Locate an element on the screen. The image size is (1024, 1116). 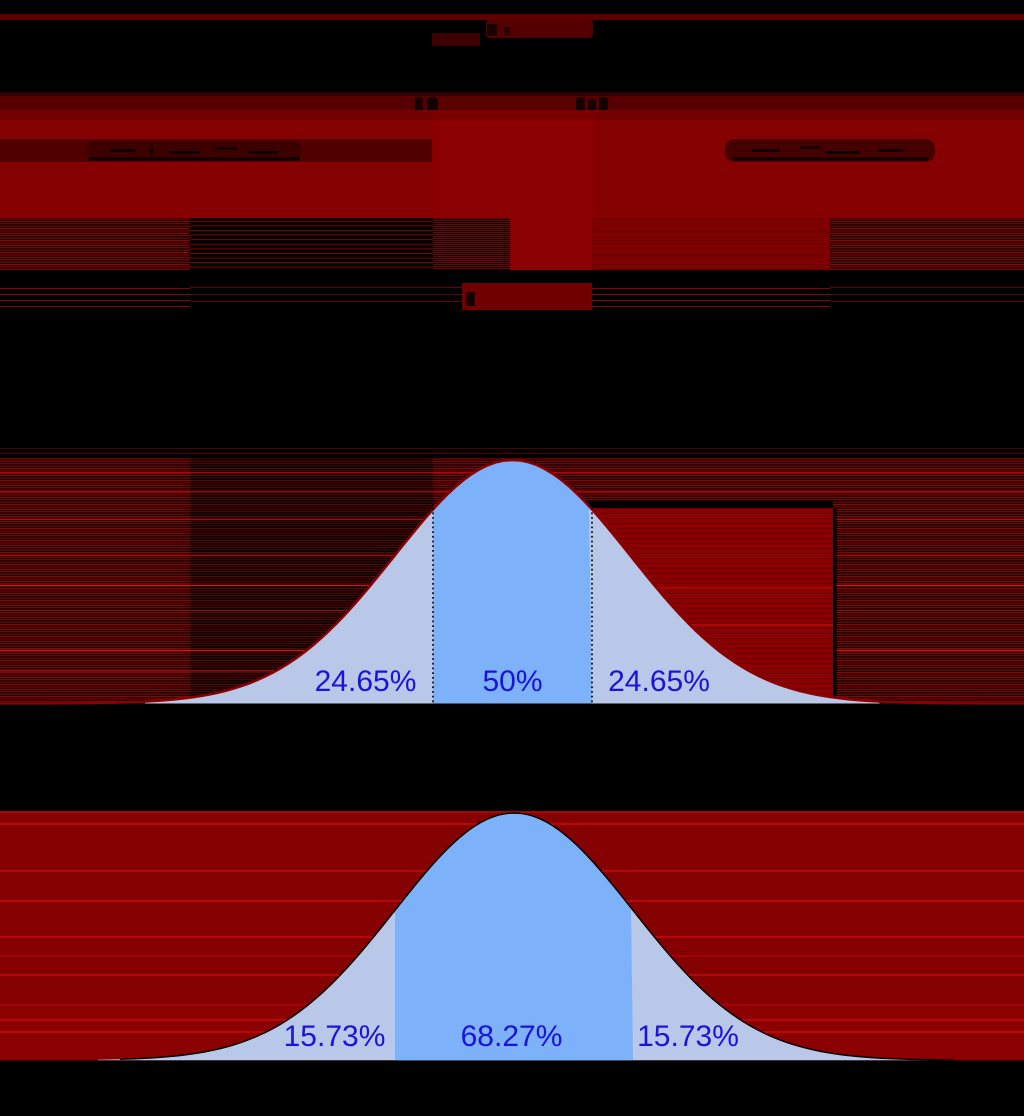
svg-text: 68.27% is located at coordinates (512, 1036).